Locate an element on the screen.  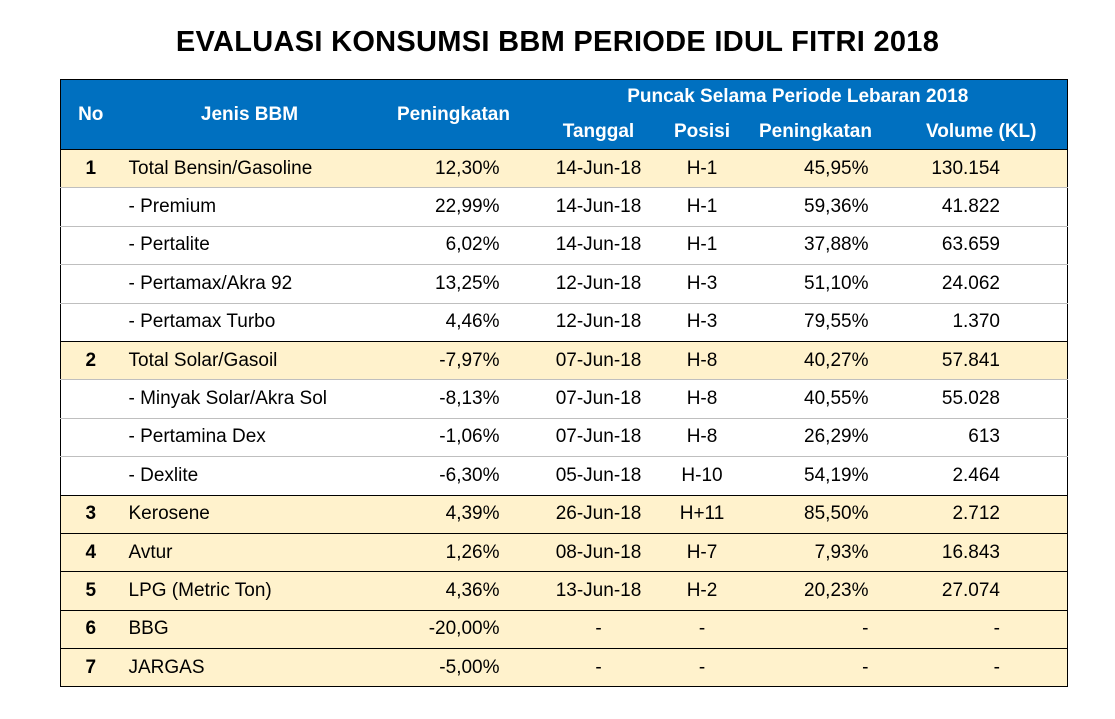
table-row: - Dexlite -6,30% 05-Jun-18 H-10 54,19% 2.464 is located at coordinates (564, 476).